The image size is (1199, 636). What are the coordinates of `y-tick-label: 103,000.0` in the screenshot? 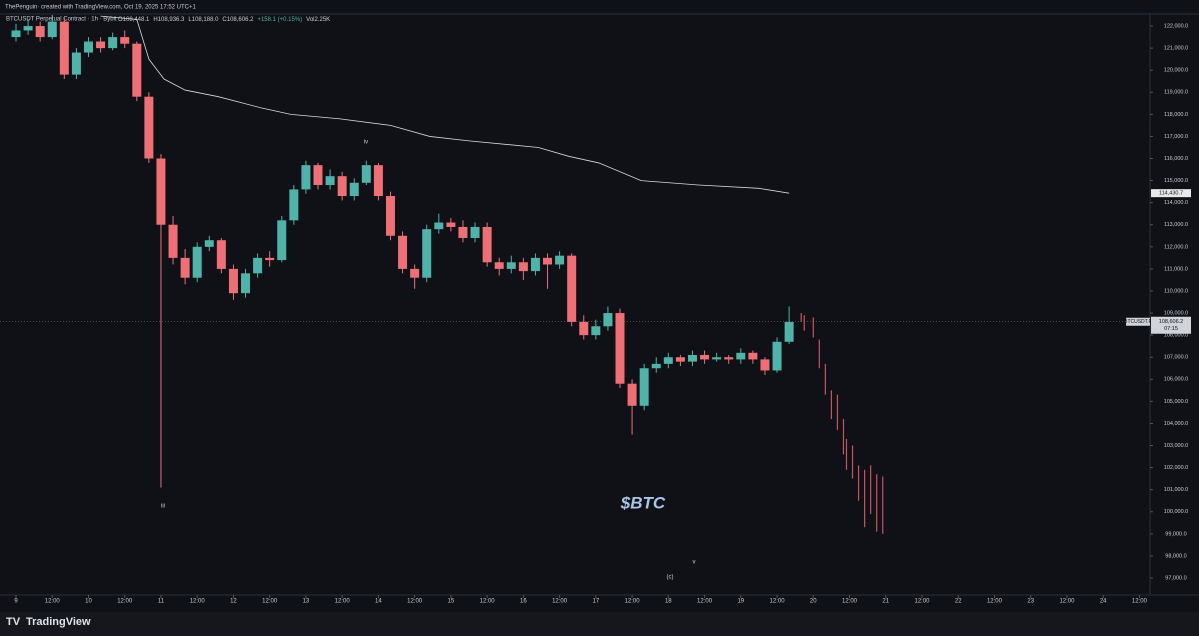 It's located at (1176, 446).